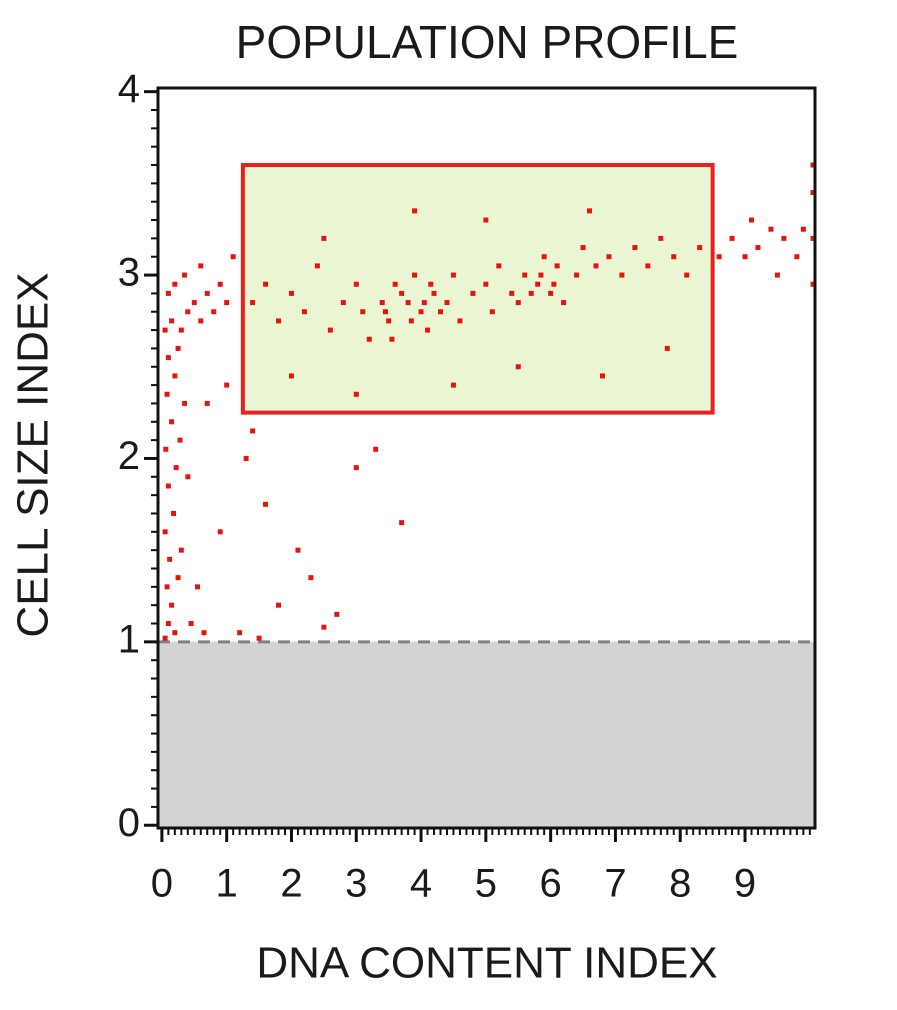  I want to click on x-tick-label: 3, so click(356, 884).